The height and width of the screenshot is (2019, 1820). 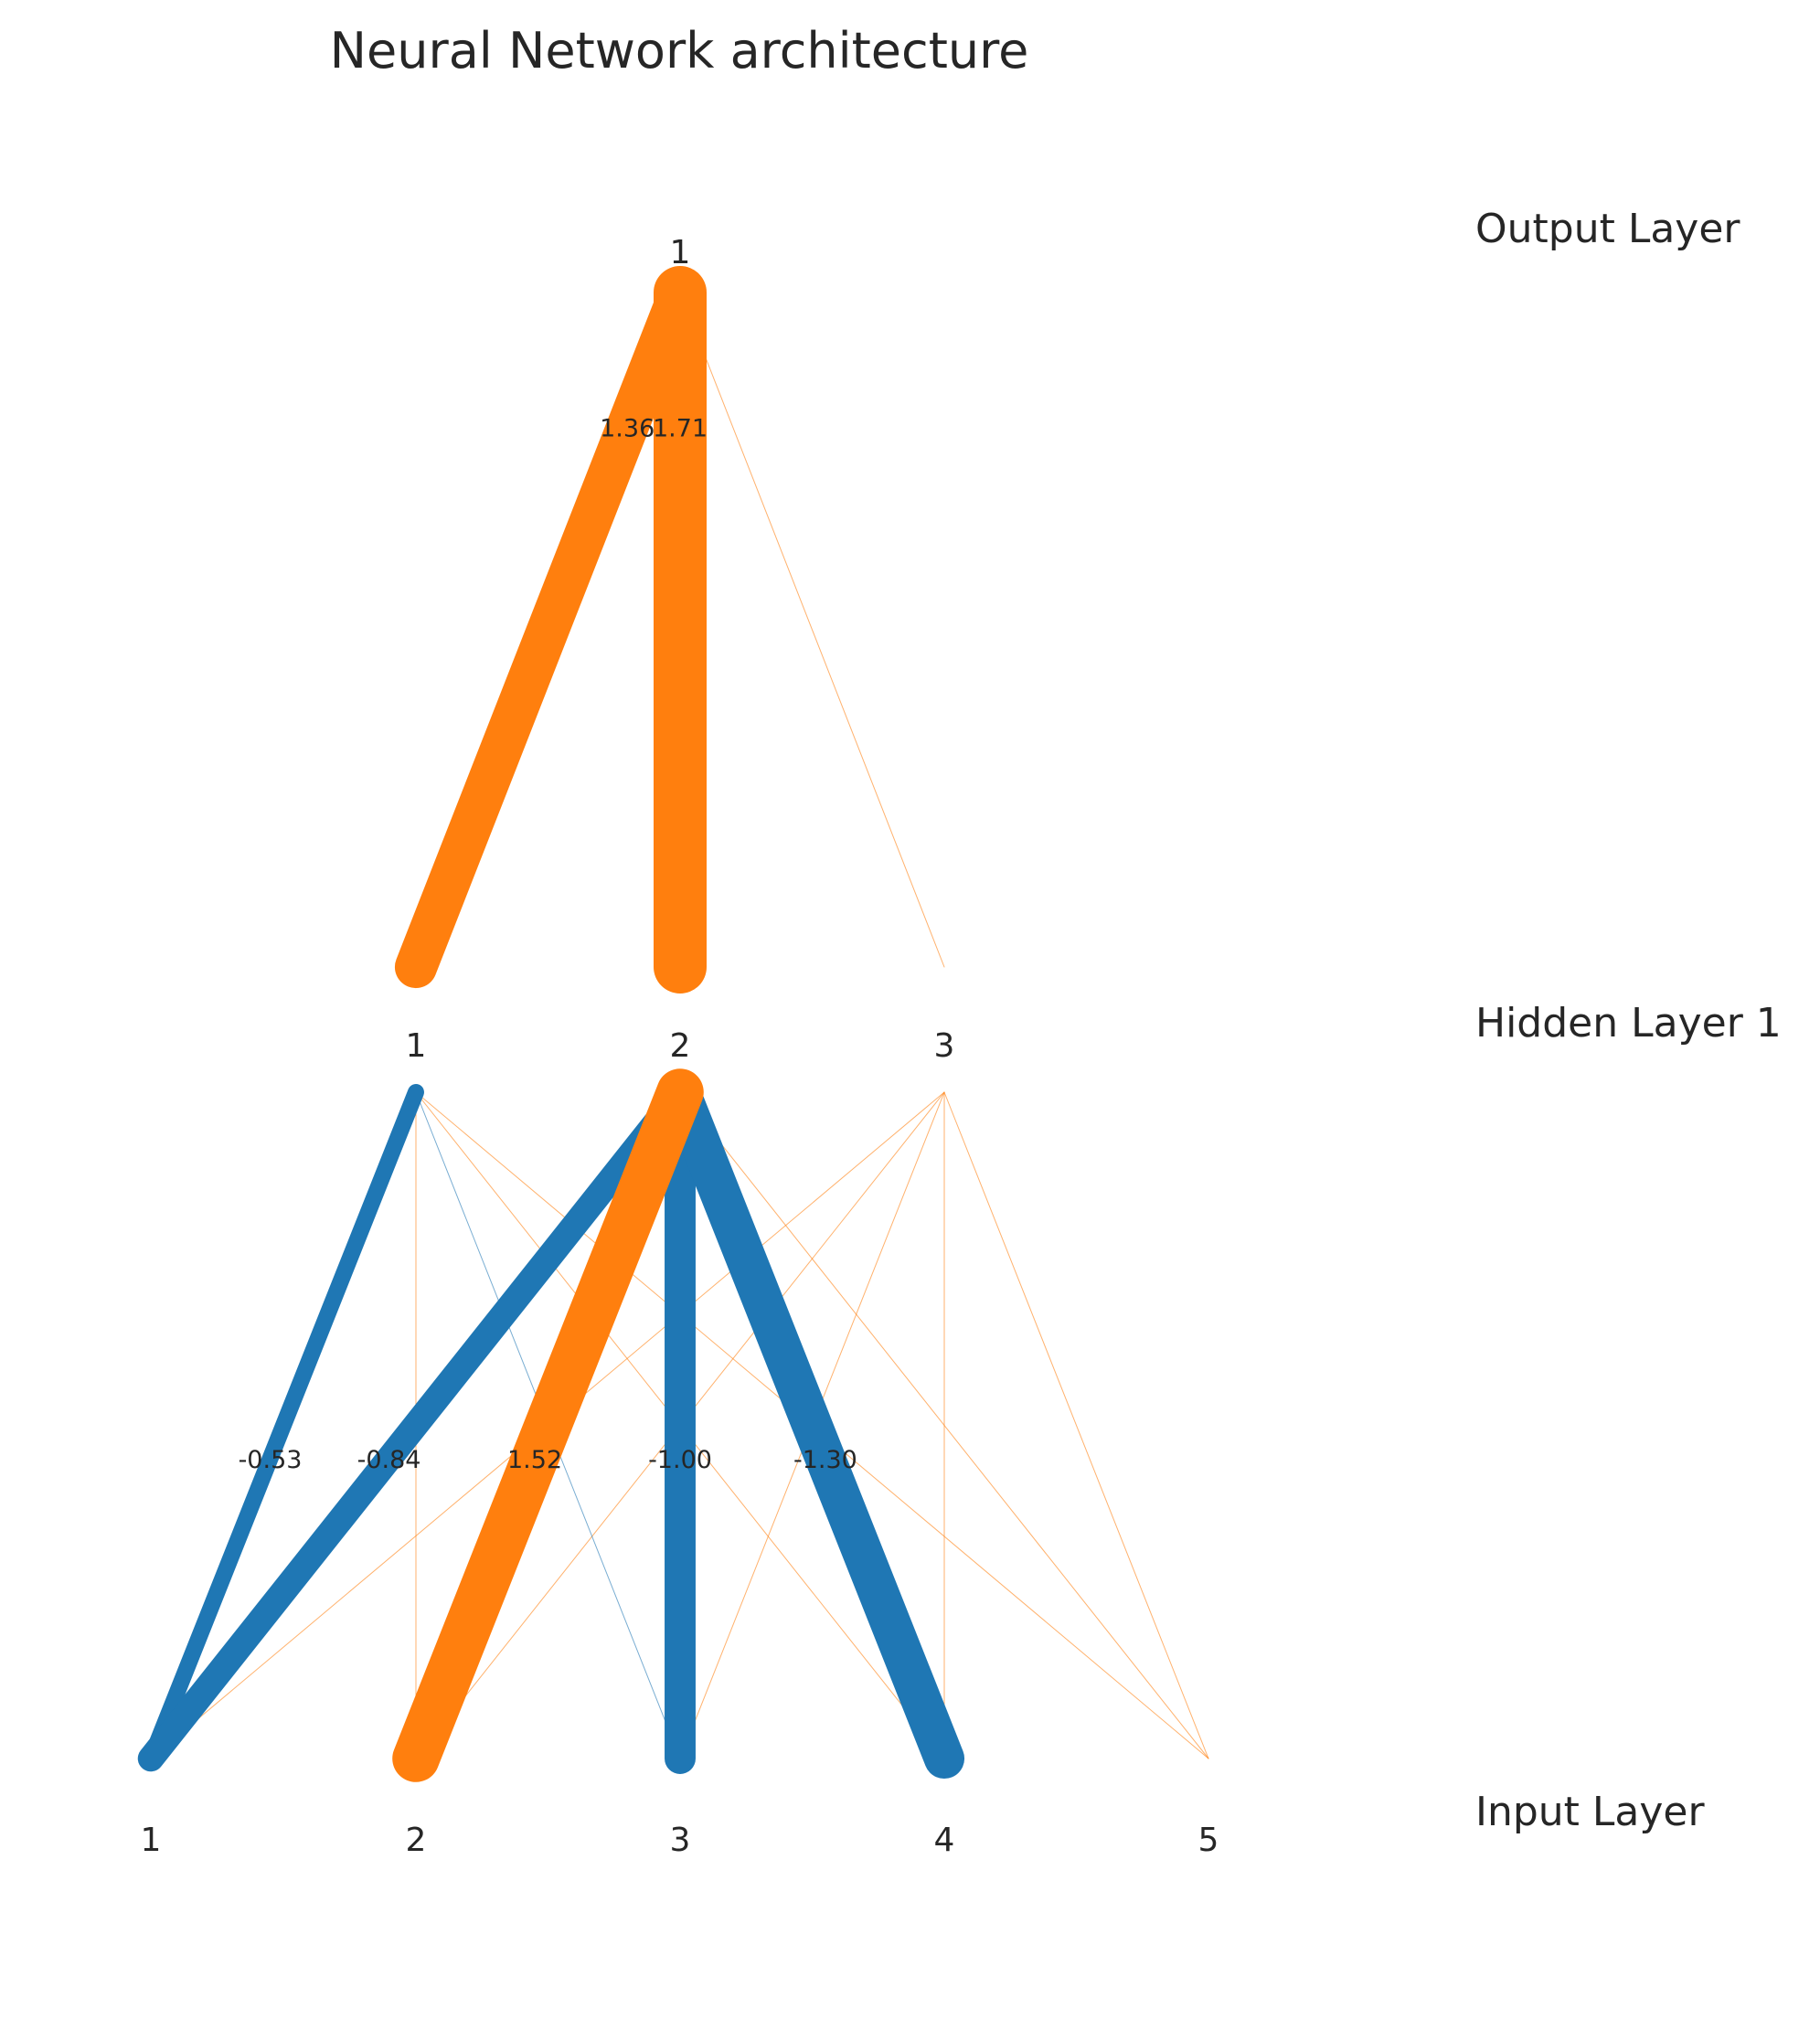 I want to click on layer-label-input: Input Layer, so click(x=1591, y=1812).